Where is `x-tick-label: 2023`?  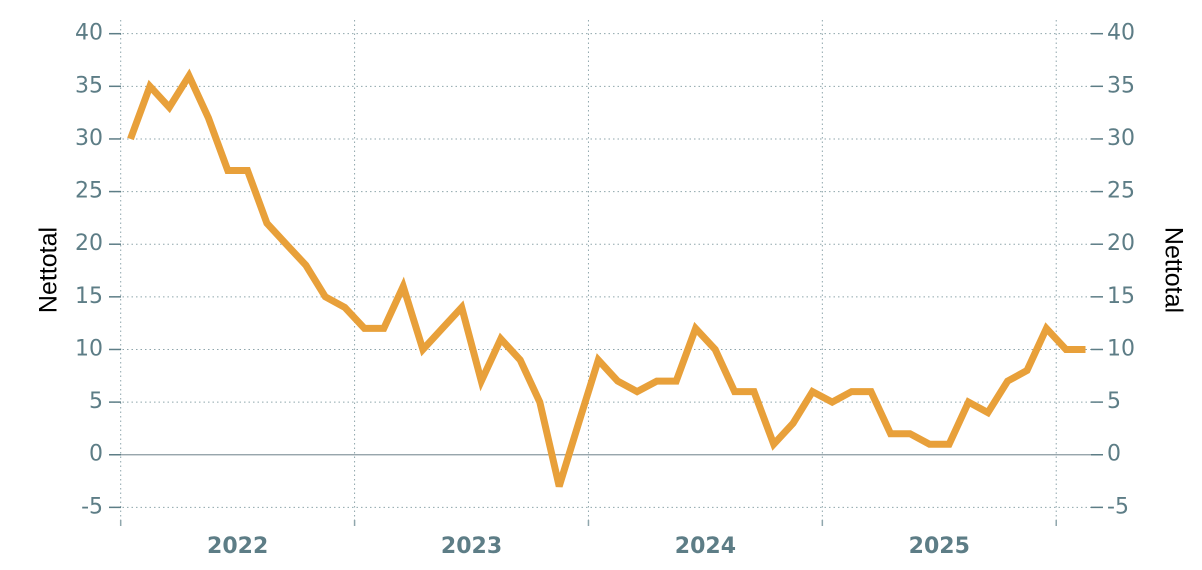
x-tick-label: 2023 is located at coordinates (471, 546).